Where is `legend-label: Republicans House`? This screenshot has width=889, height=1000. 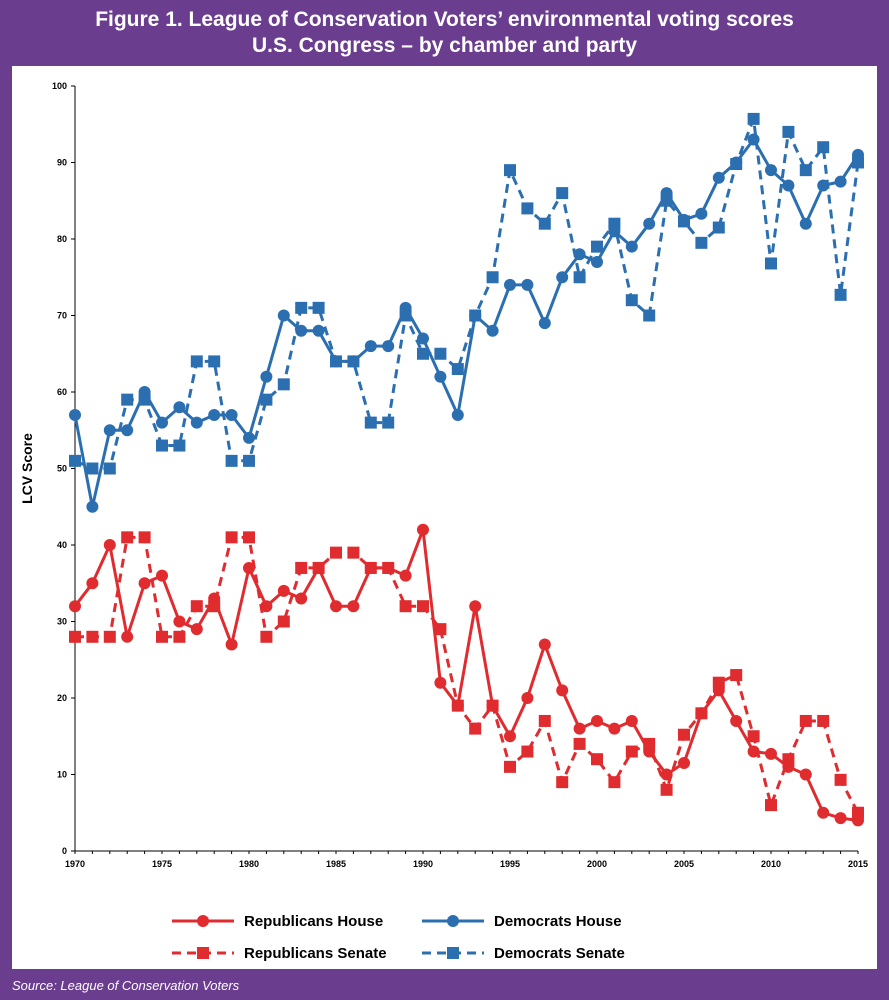 legend-label: Republicans House is located at coordinates (313, 921).